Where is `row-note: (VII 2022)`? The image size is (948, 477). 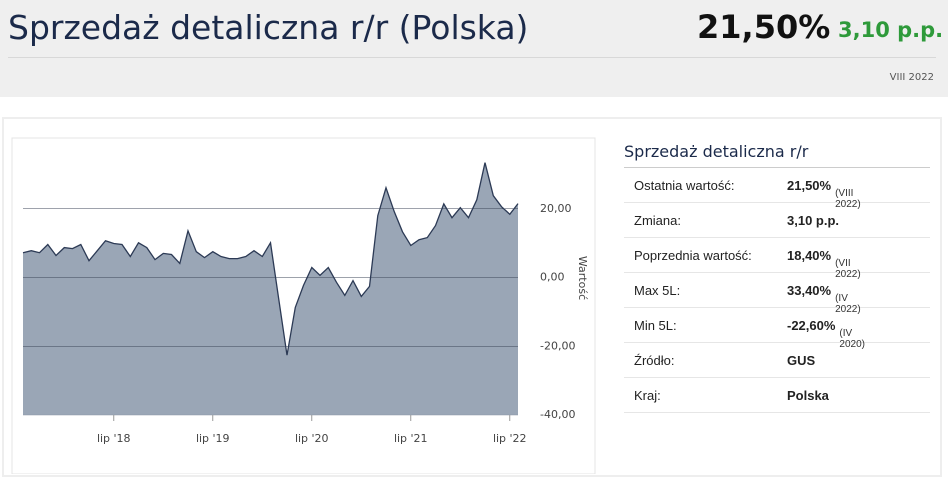 row-note: (VII 2022) is located at coordinates (848, 269).